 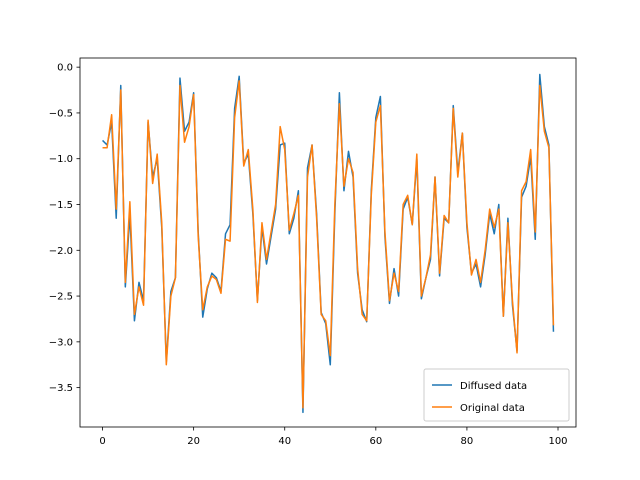 What do you see at coordinates (284, 441) in the screenshot?
I see `x-tick-label: 40` at bounding box center [284, 441].